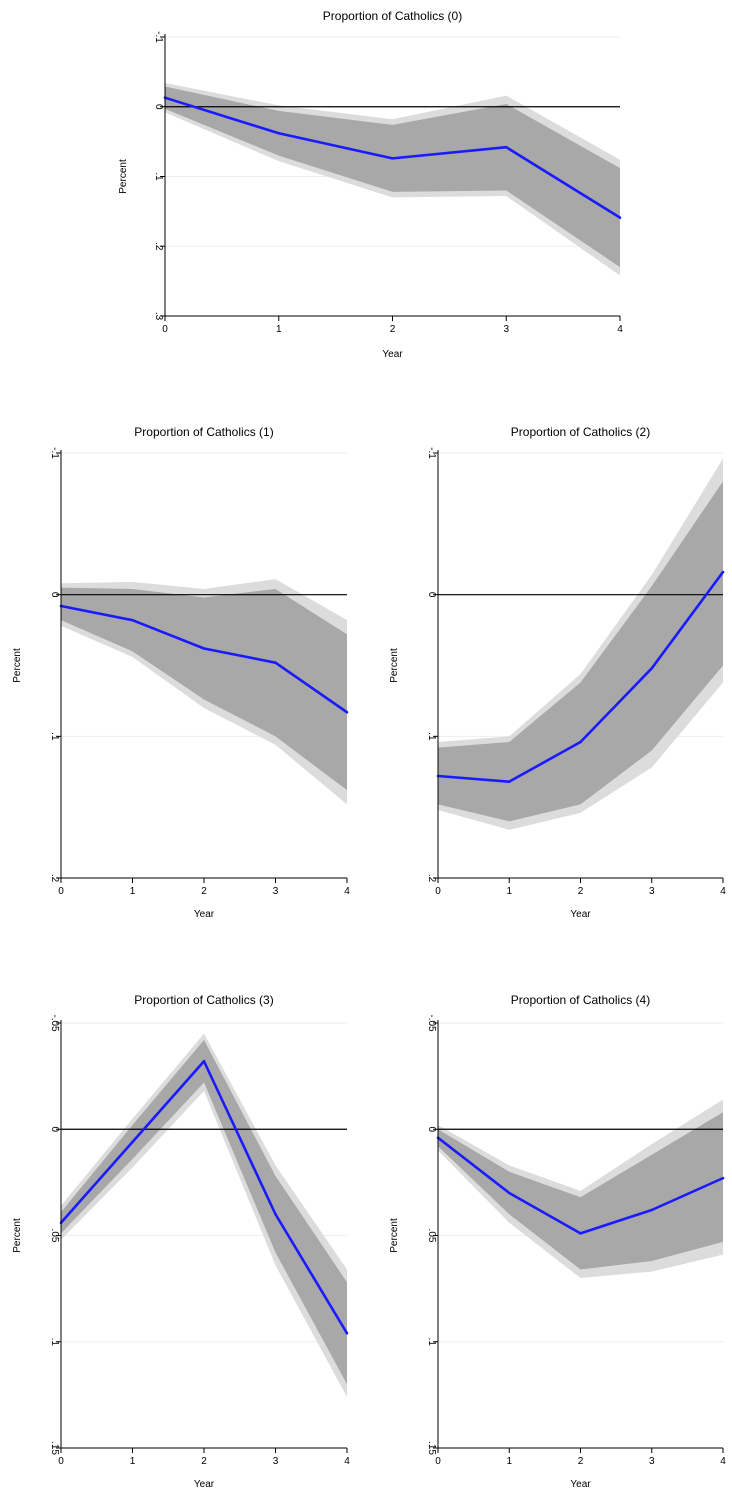 The height and width of the screenshot is (1498, 732). What do you see at coordinates (580, 432) in the screenshot?
I see `chart-title: Proportion of Catholics (2)` at bounding box center [580, 432].